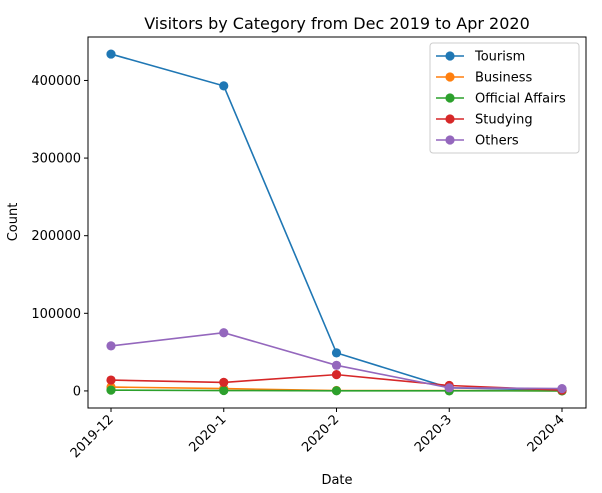 The image size is (602, 493). I want to click on x-tick-label-3: 2020-3, so click(433, 433).